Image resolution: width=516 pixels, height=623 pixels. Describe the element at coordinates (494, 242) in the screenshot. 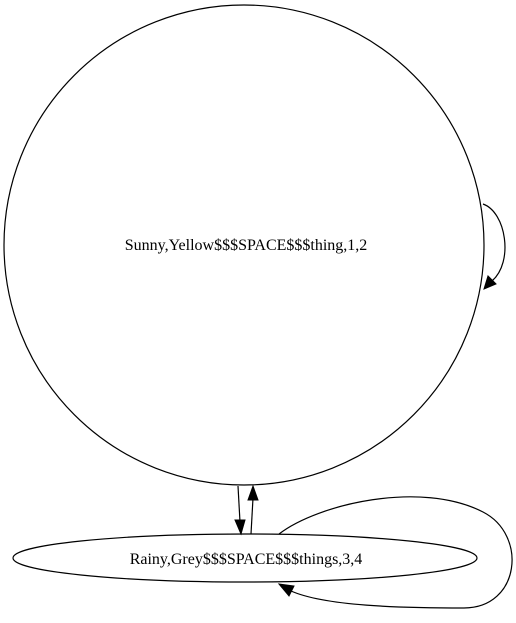

I see `edge-sunny-to-sunny-line` at that location.